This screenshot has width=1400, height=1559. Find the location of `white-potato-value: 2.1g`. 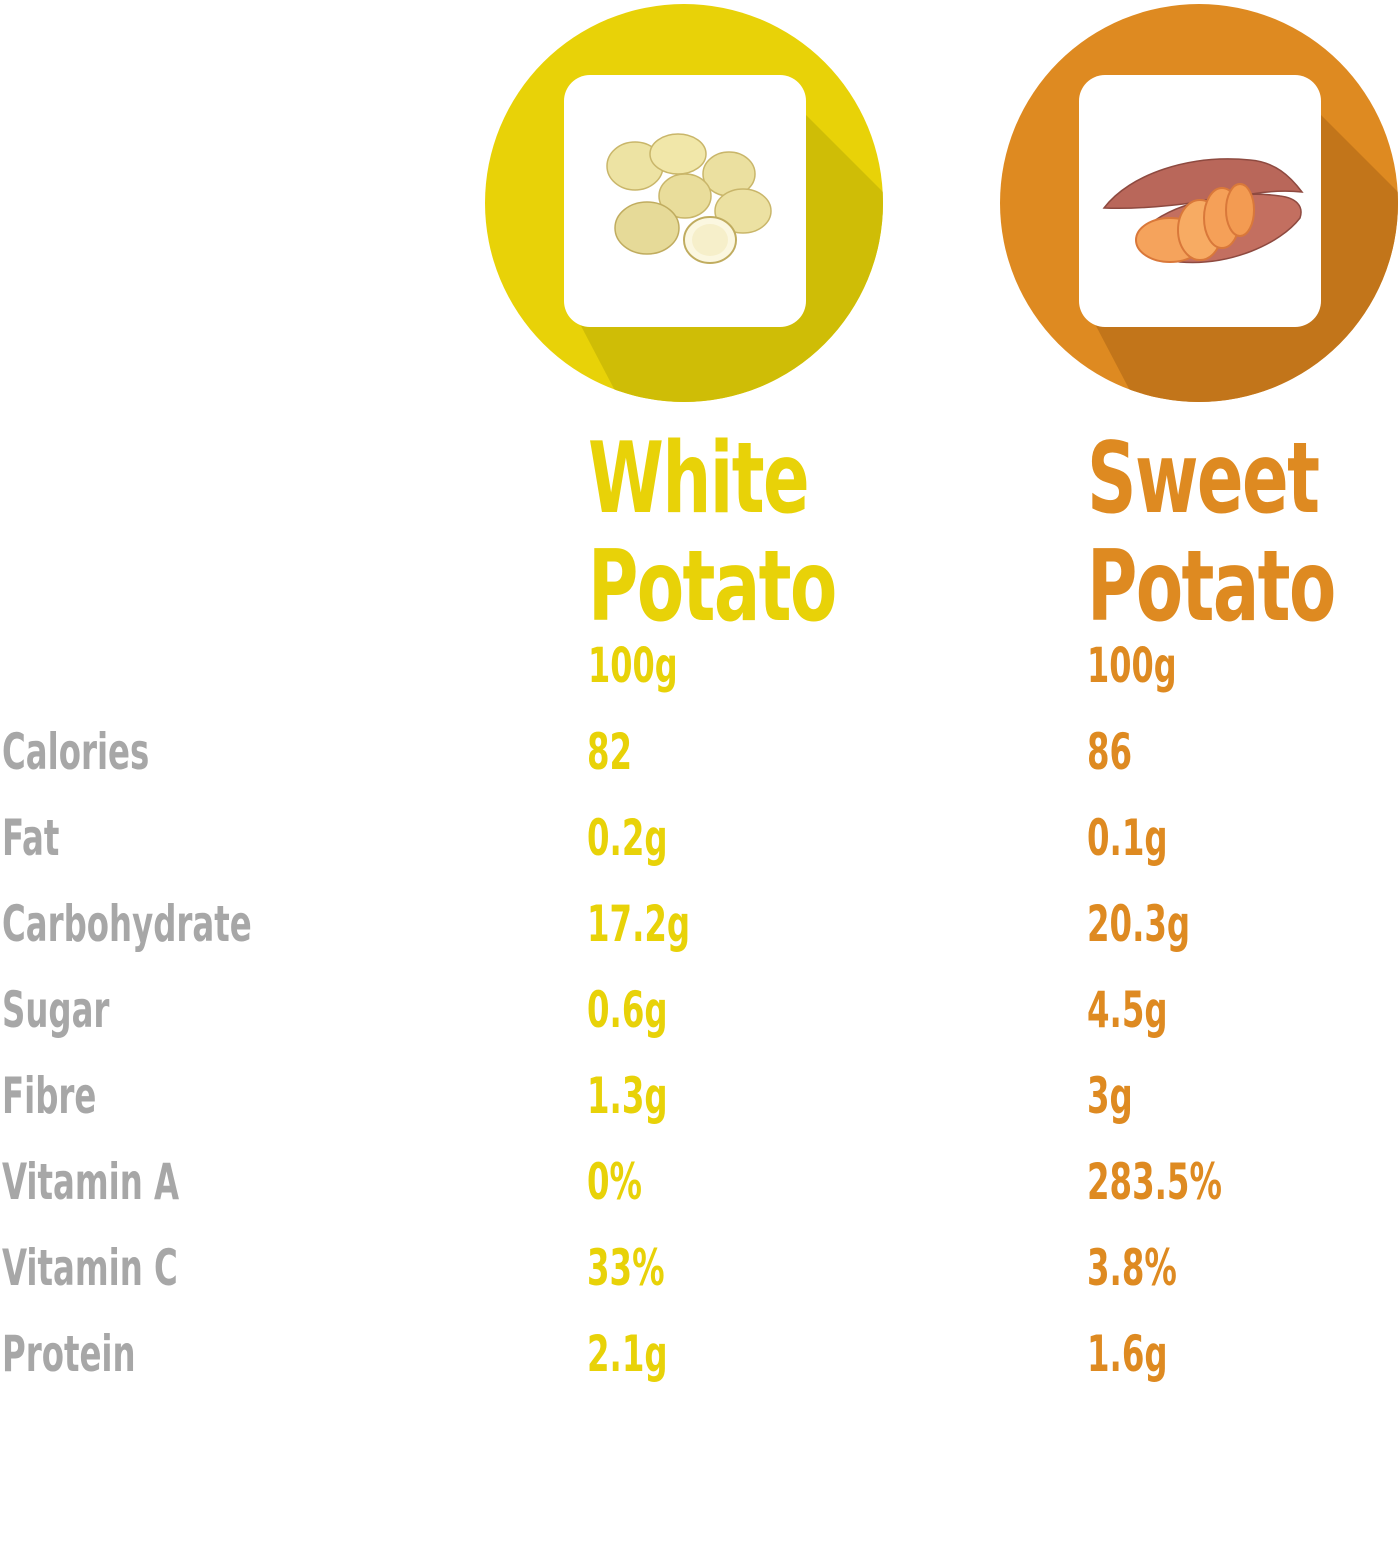

white-potato-value: 2.1g is located at coordinates (627, 1354).